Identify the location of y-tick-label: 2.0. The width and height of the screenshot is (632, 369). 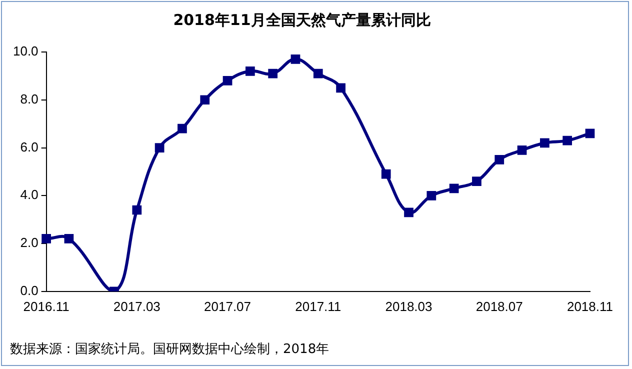
(29, 242).